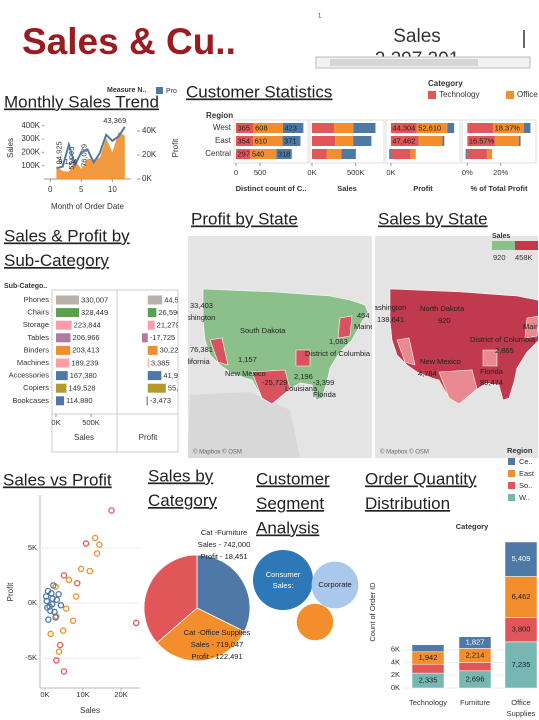  I want to click on column-title: Sales, so click(347, 188).